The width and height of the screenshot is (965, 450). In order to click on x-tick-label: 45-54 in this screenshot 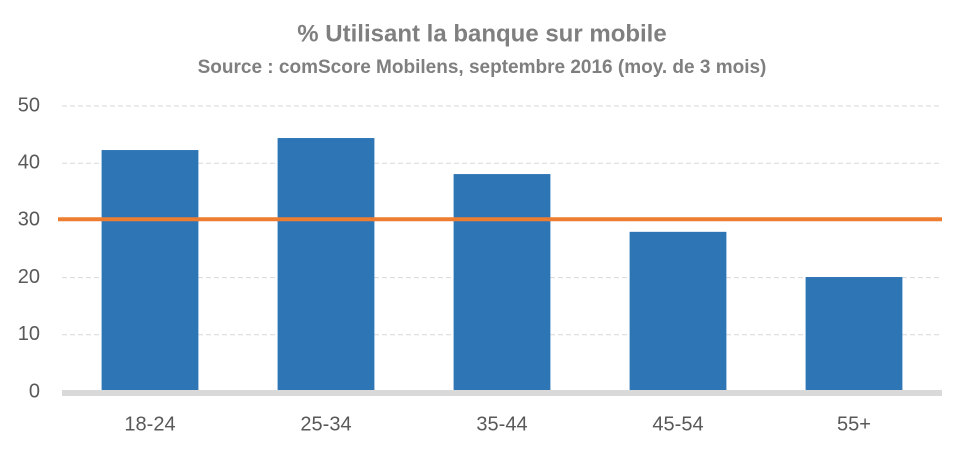, I will do `click(677, 424)`.